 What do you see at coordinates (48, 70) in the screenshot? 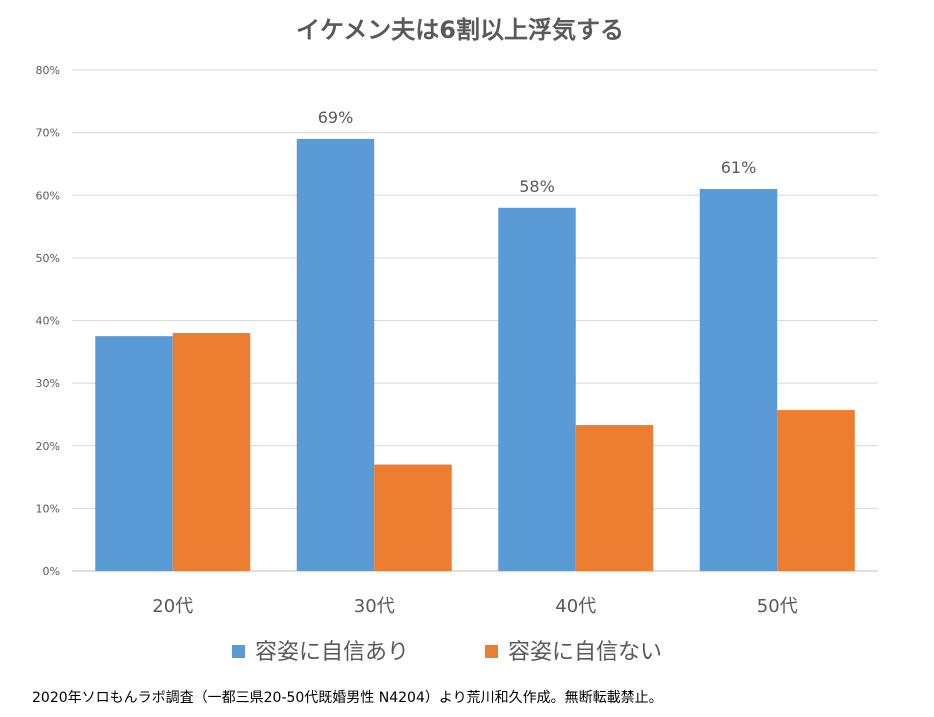
I see `y-tick-label: 80%` at bounding box center [48, 70].